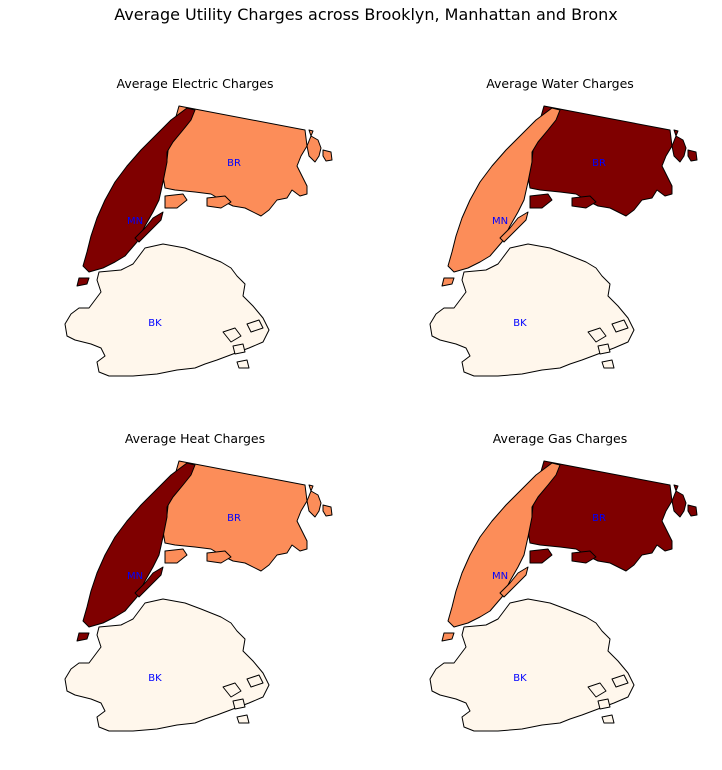 The image size is (722, 770). What do you see at coordinates (195, 438) in the screenshot?
I see `panel-title: Average Heat Charges` at bounding box center [195, 438].